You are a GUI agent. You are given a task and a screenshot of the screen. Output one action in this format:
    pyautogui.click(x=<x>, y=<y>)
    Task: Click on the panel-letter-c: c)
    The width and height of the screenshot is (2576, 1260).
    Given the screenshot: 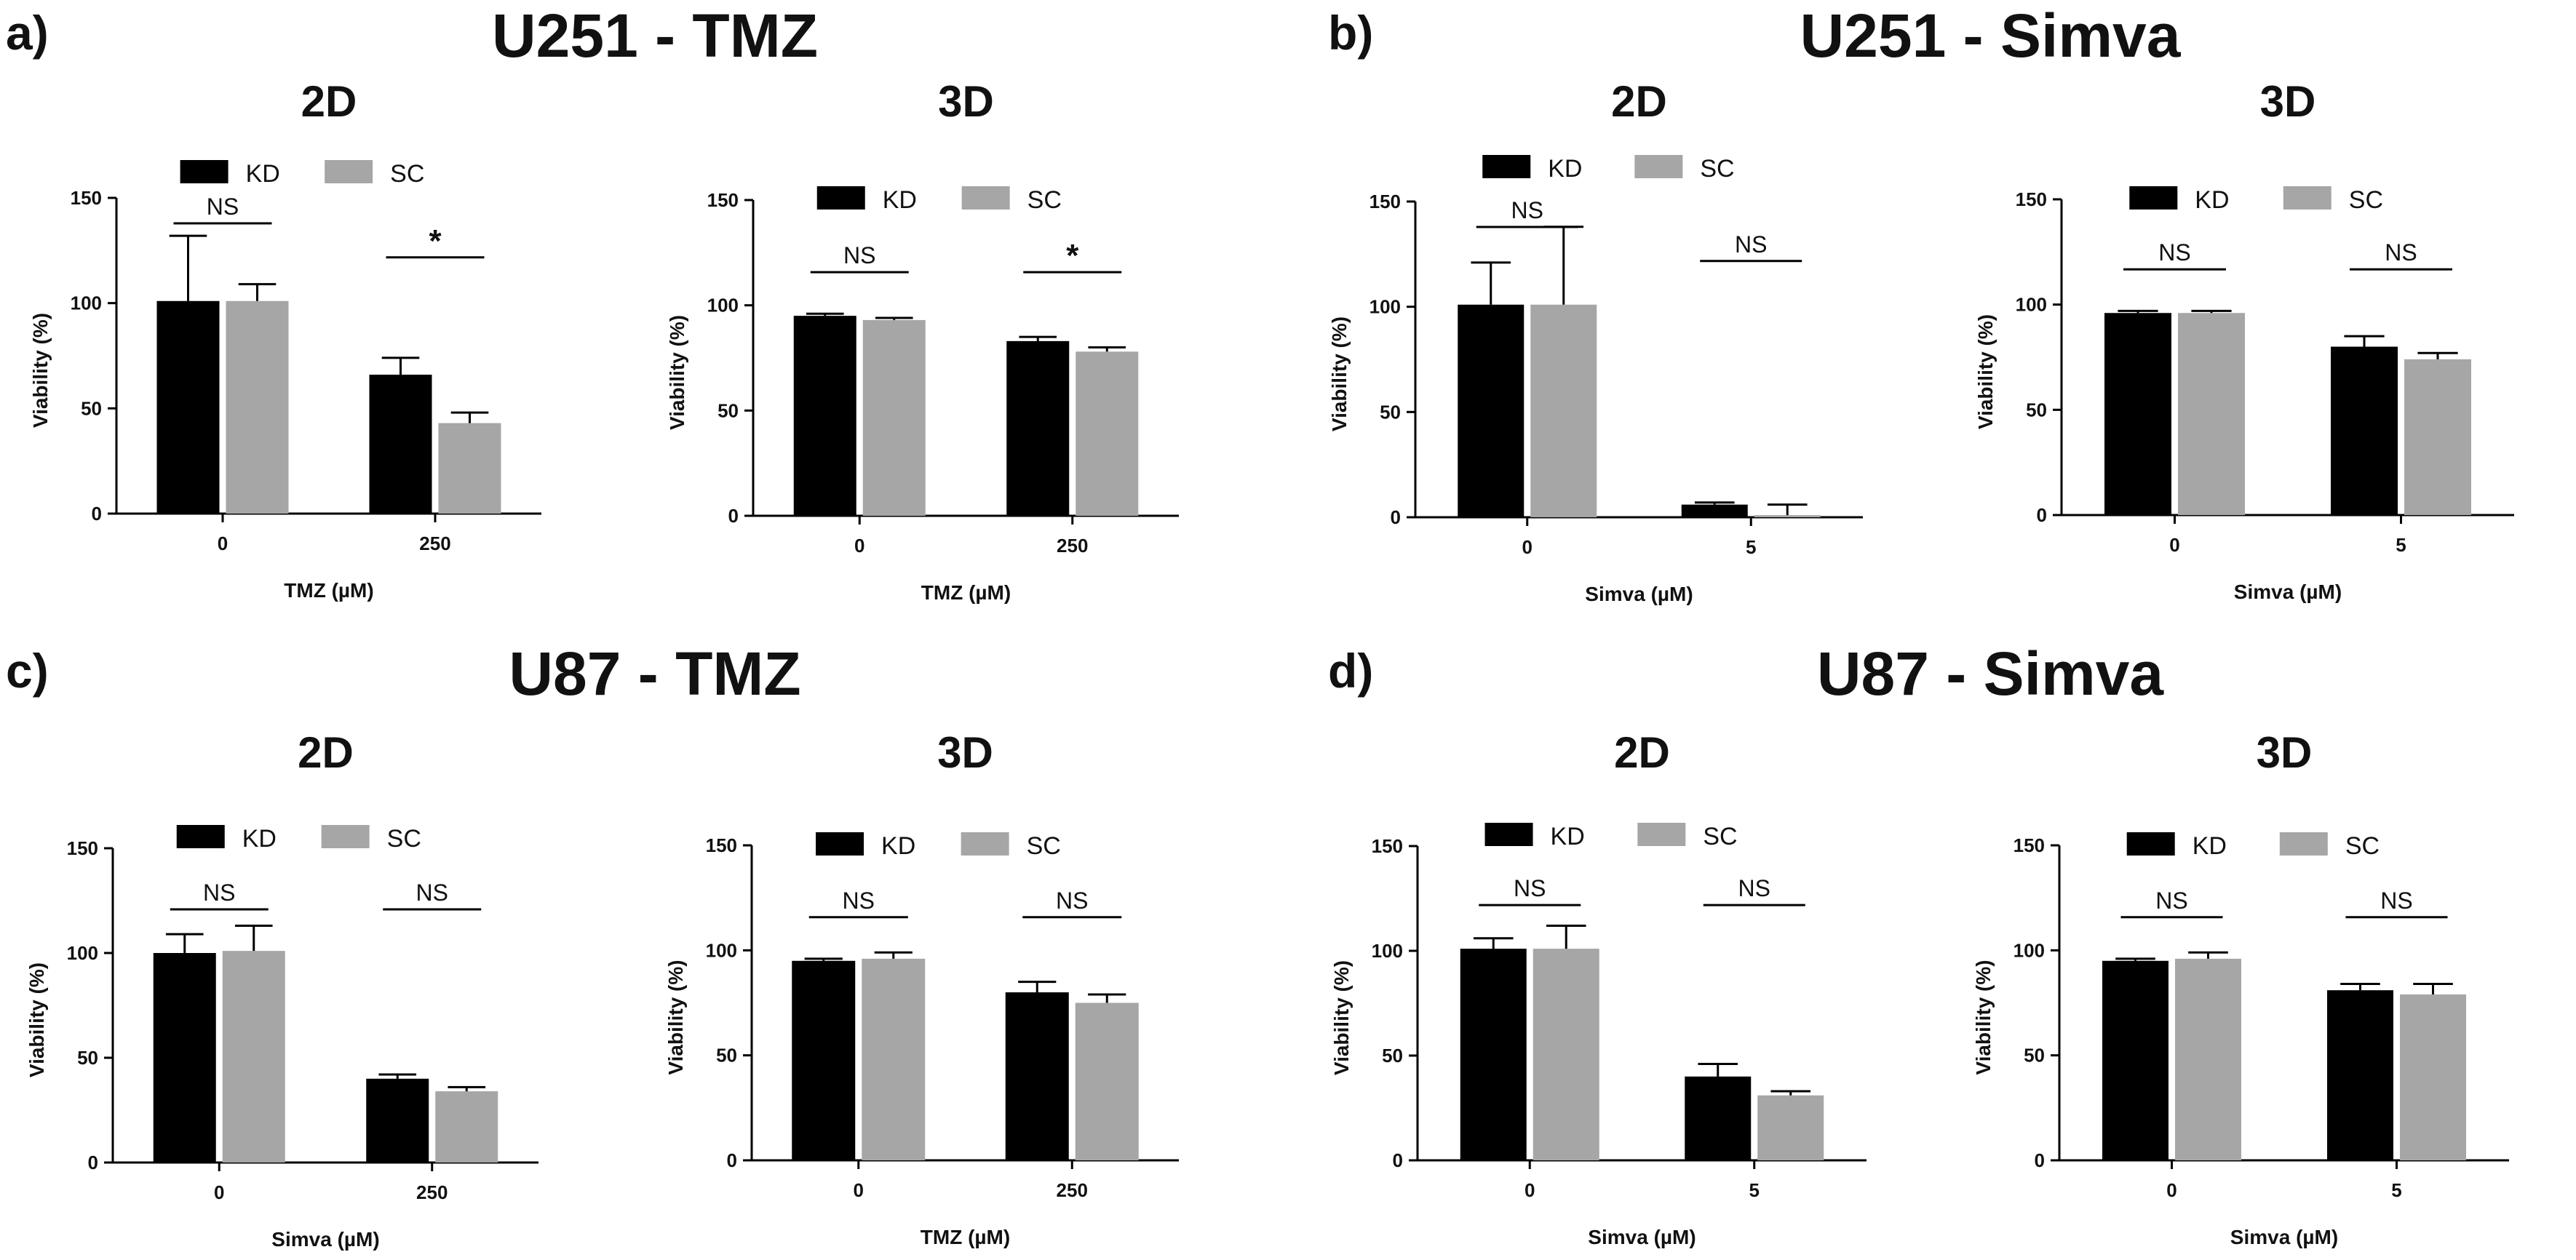 What is the action you would take?
    pyautogui.click(x=27, y=671)
    